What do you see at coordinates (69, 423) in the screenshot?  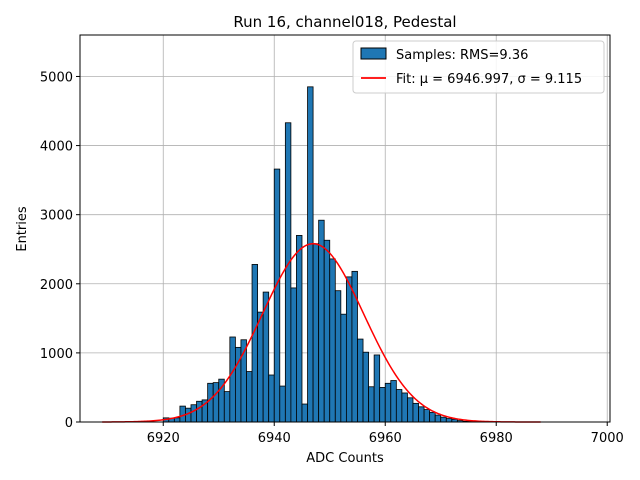 I see `y-tick-label: 0` at bounding box center [69, 423].